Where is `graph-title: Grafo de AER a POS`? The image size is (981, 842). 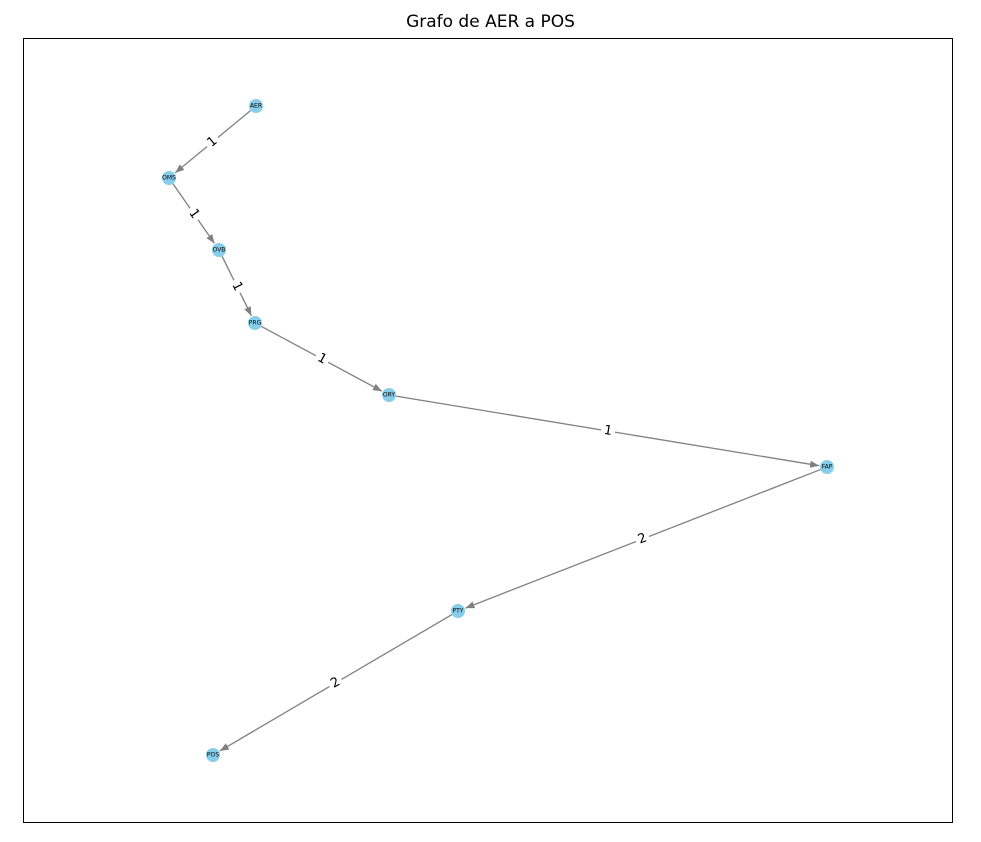 graph-title: Grafo de AER a POS is located at coordinates (490, 22).